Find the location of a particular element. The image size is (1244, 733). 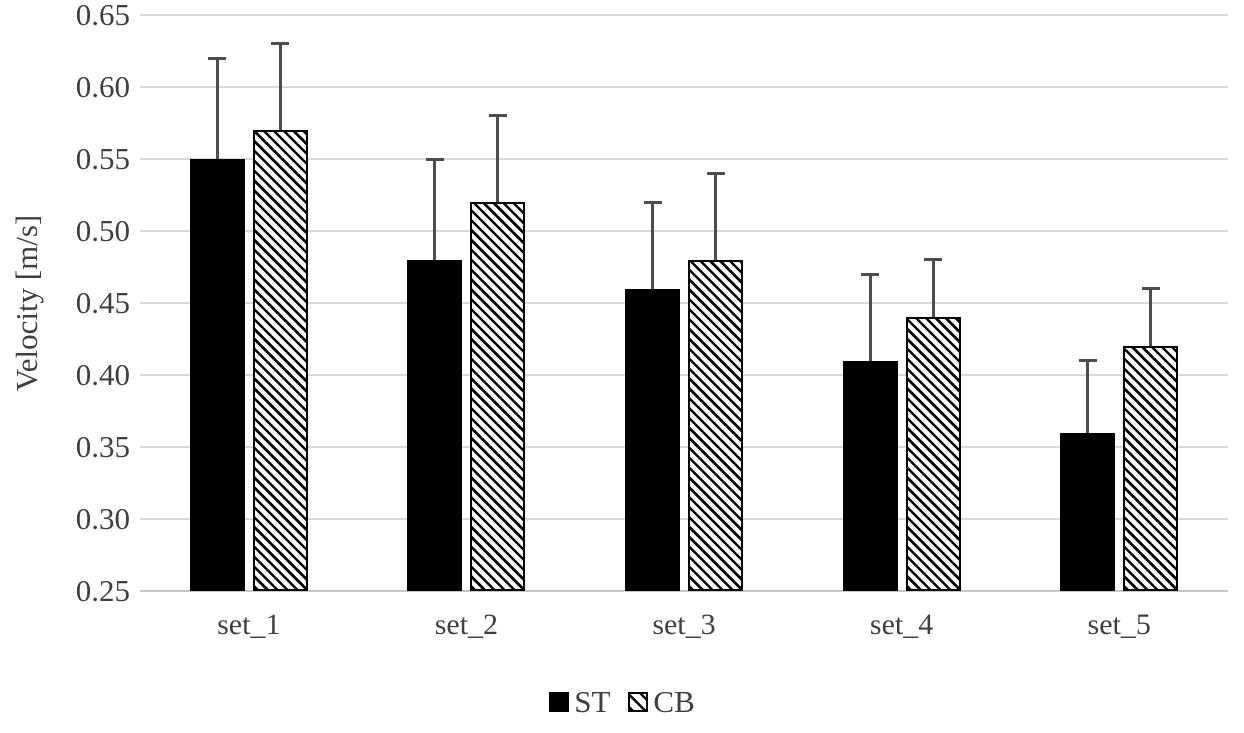

y-axis-tick-label: 0.60 is located at coordinates (102, 86).